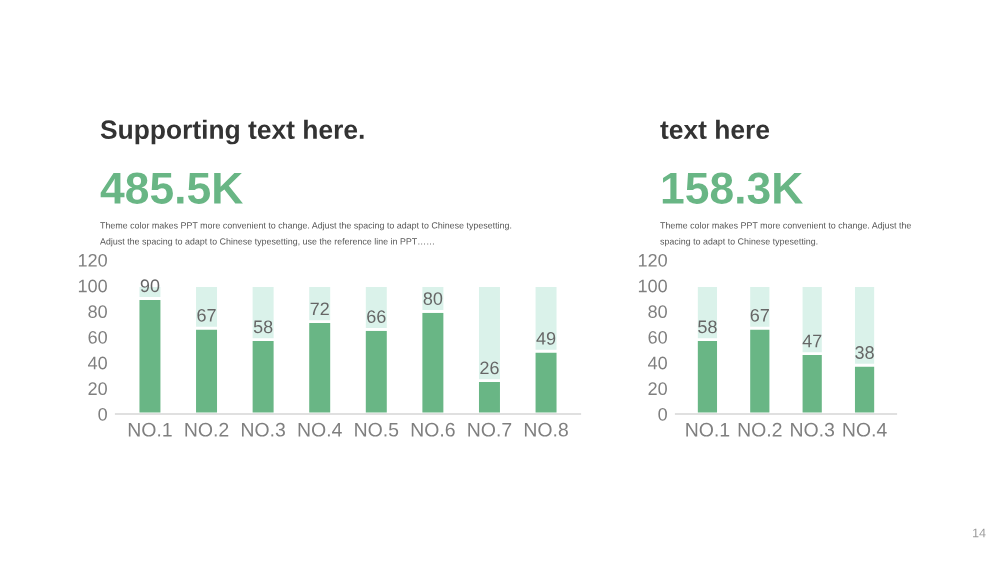 The height and width of the screenshot is (562, 1000). What do you see at coordinates (546, 429) in the screenshot?
I see `x-tick-label: NO.8` at bounding box center [546, 429].